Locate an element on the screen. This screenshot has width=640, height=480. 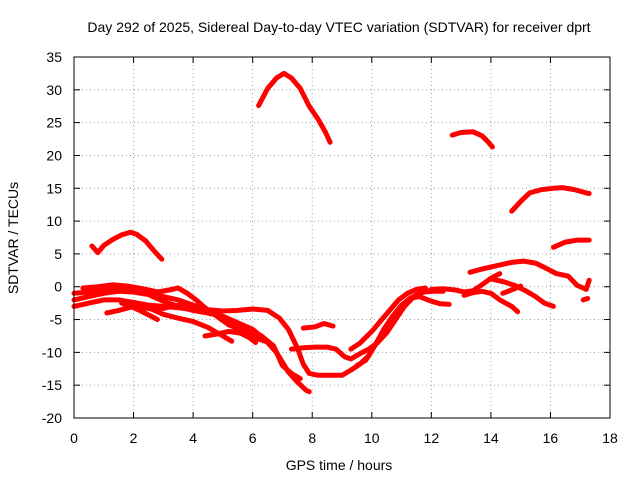
y-tick-label: -10 is located at coordinates (52, 352).